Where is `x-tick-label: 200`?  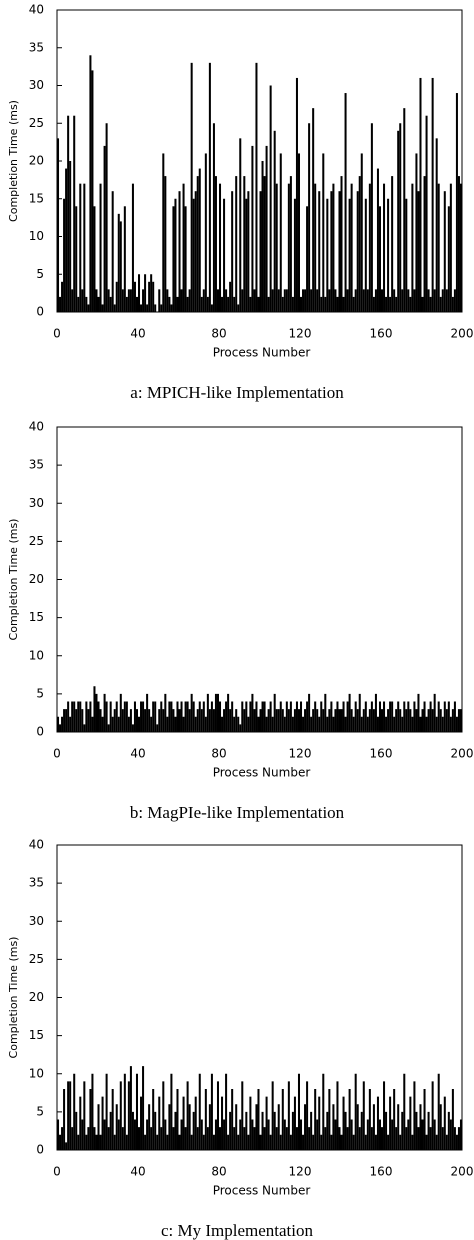
x-tick-label: 200 is located at coordinates (462, 754).